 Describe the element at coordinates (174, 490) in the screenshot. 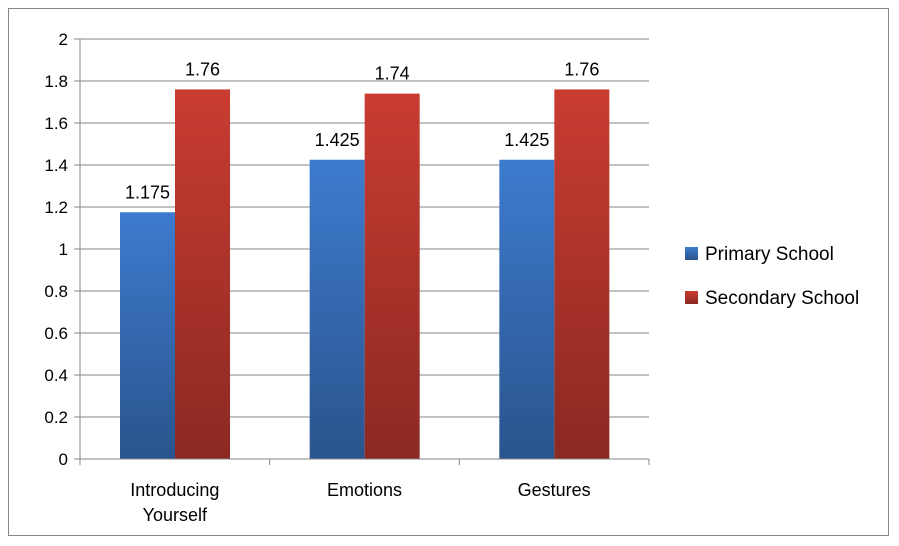

I see `x-category-label: Introducing` at that location.